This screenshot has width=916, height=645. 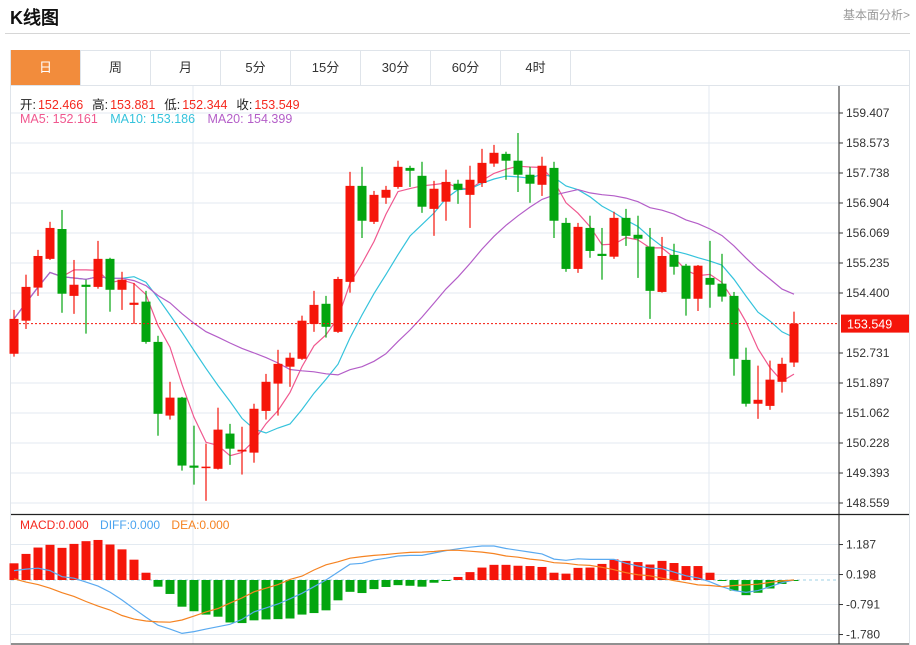 What do you see at coordinates (404, 586) in the screenshot?
I see `dea-line` at bounding box center [404, 586].